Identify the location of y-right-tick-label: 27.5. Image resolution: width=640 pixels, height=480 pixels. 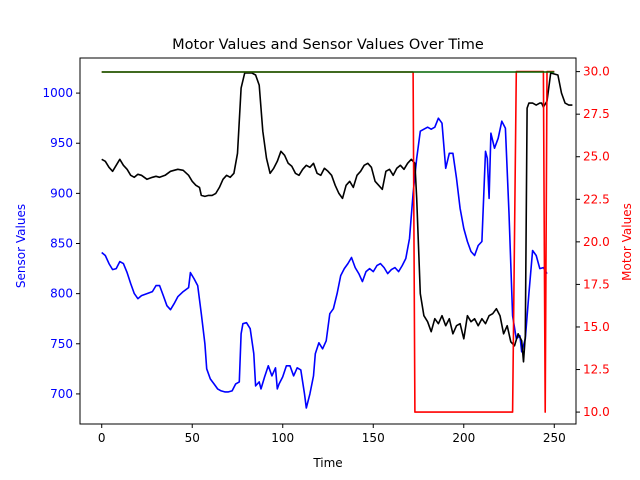
(596, 114).